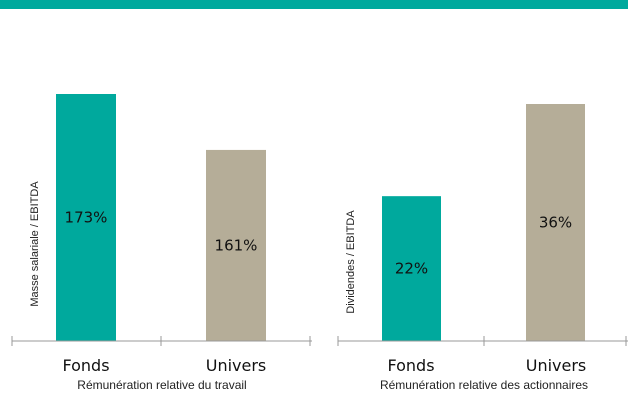  I want to click on chart-right-bar-fonds, so click(411, 268).